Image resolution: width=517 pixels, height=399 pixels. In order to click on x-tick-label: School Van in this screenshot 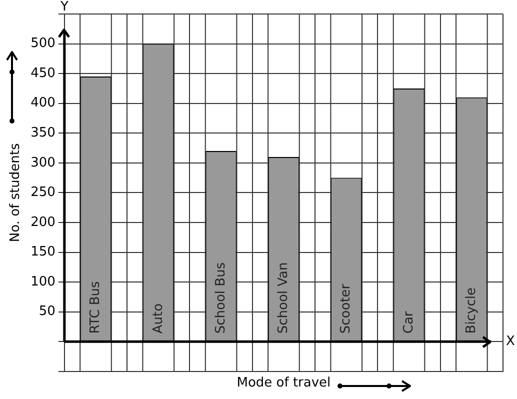, I will do `click(284, 298)`.